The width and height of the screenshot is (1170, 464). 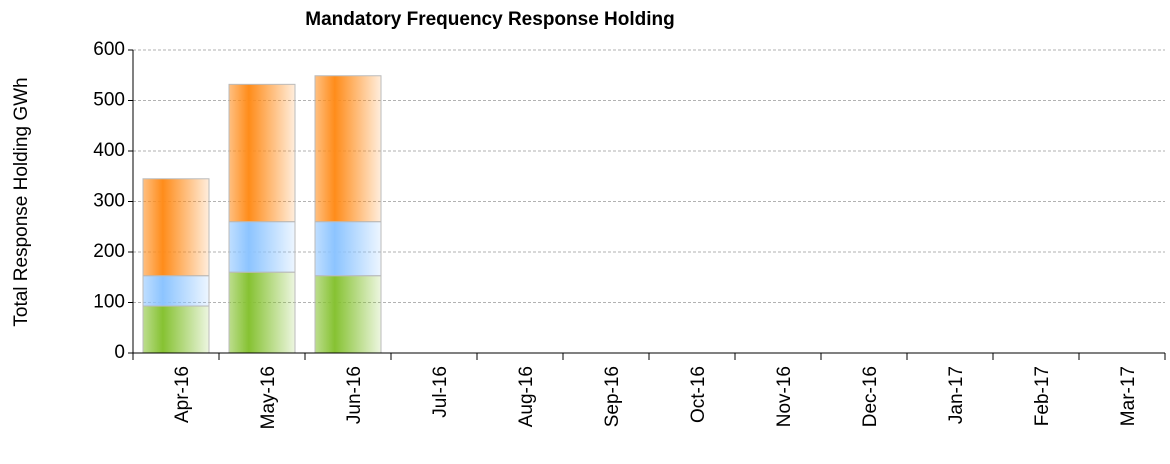 I want to click on x-tick-label: Oct-16, so click(x=698, y=394).